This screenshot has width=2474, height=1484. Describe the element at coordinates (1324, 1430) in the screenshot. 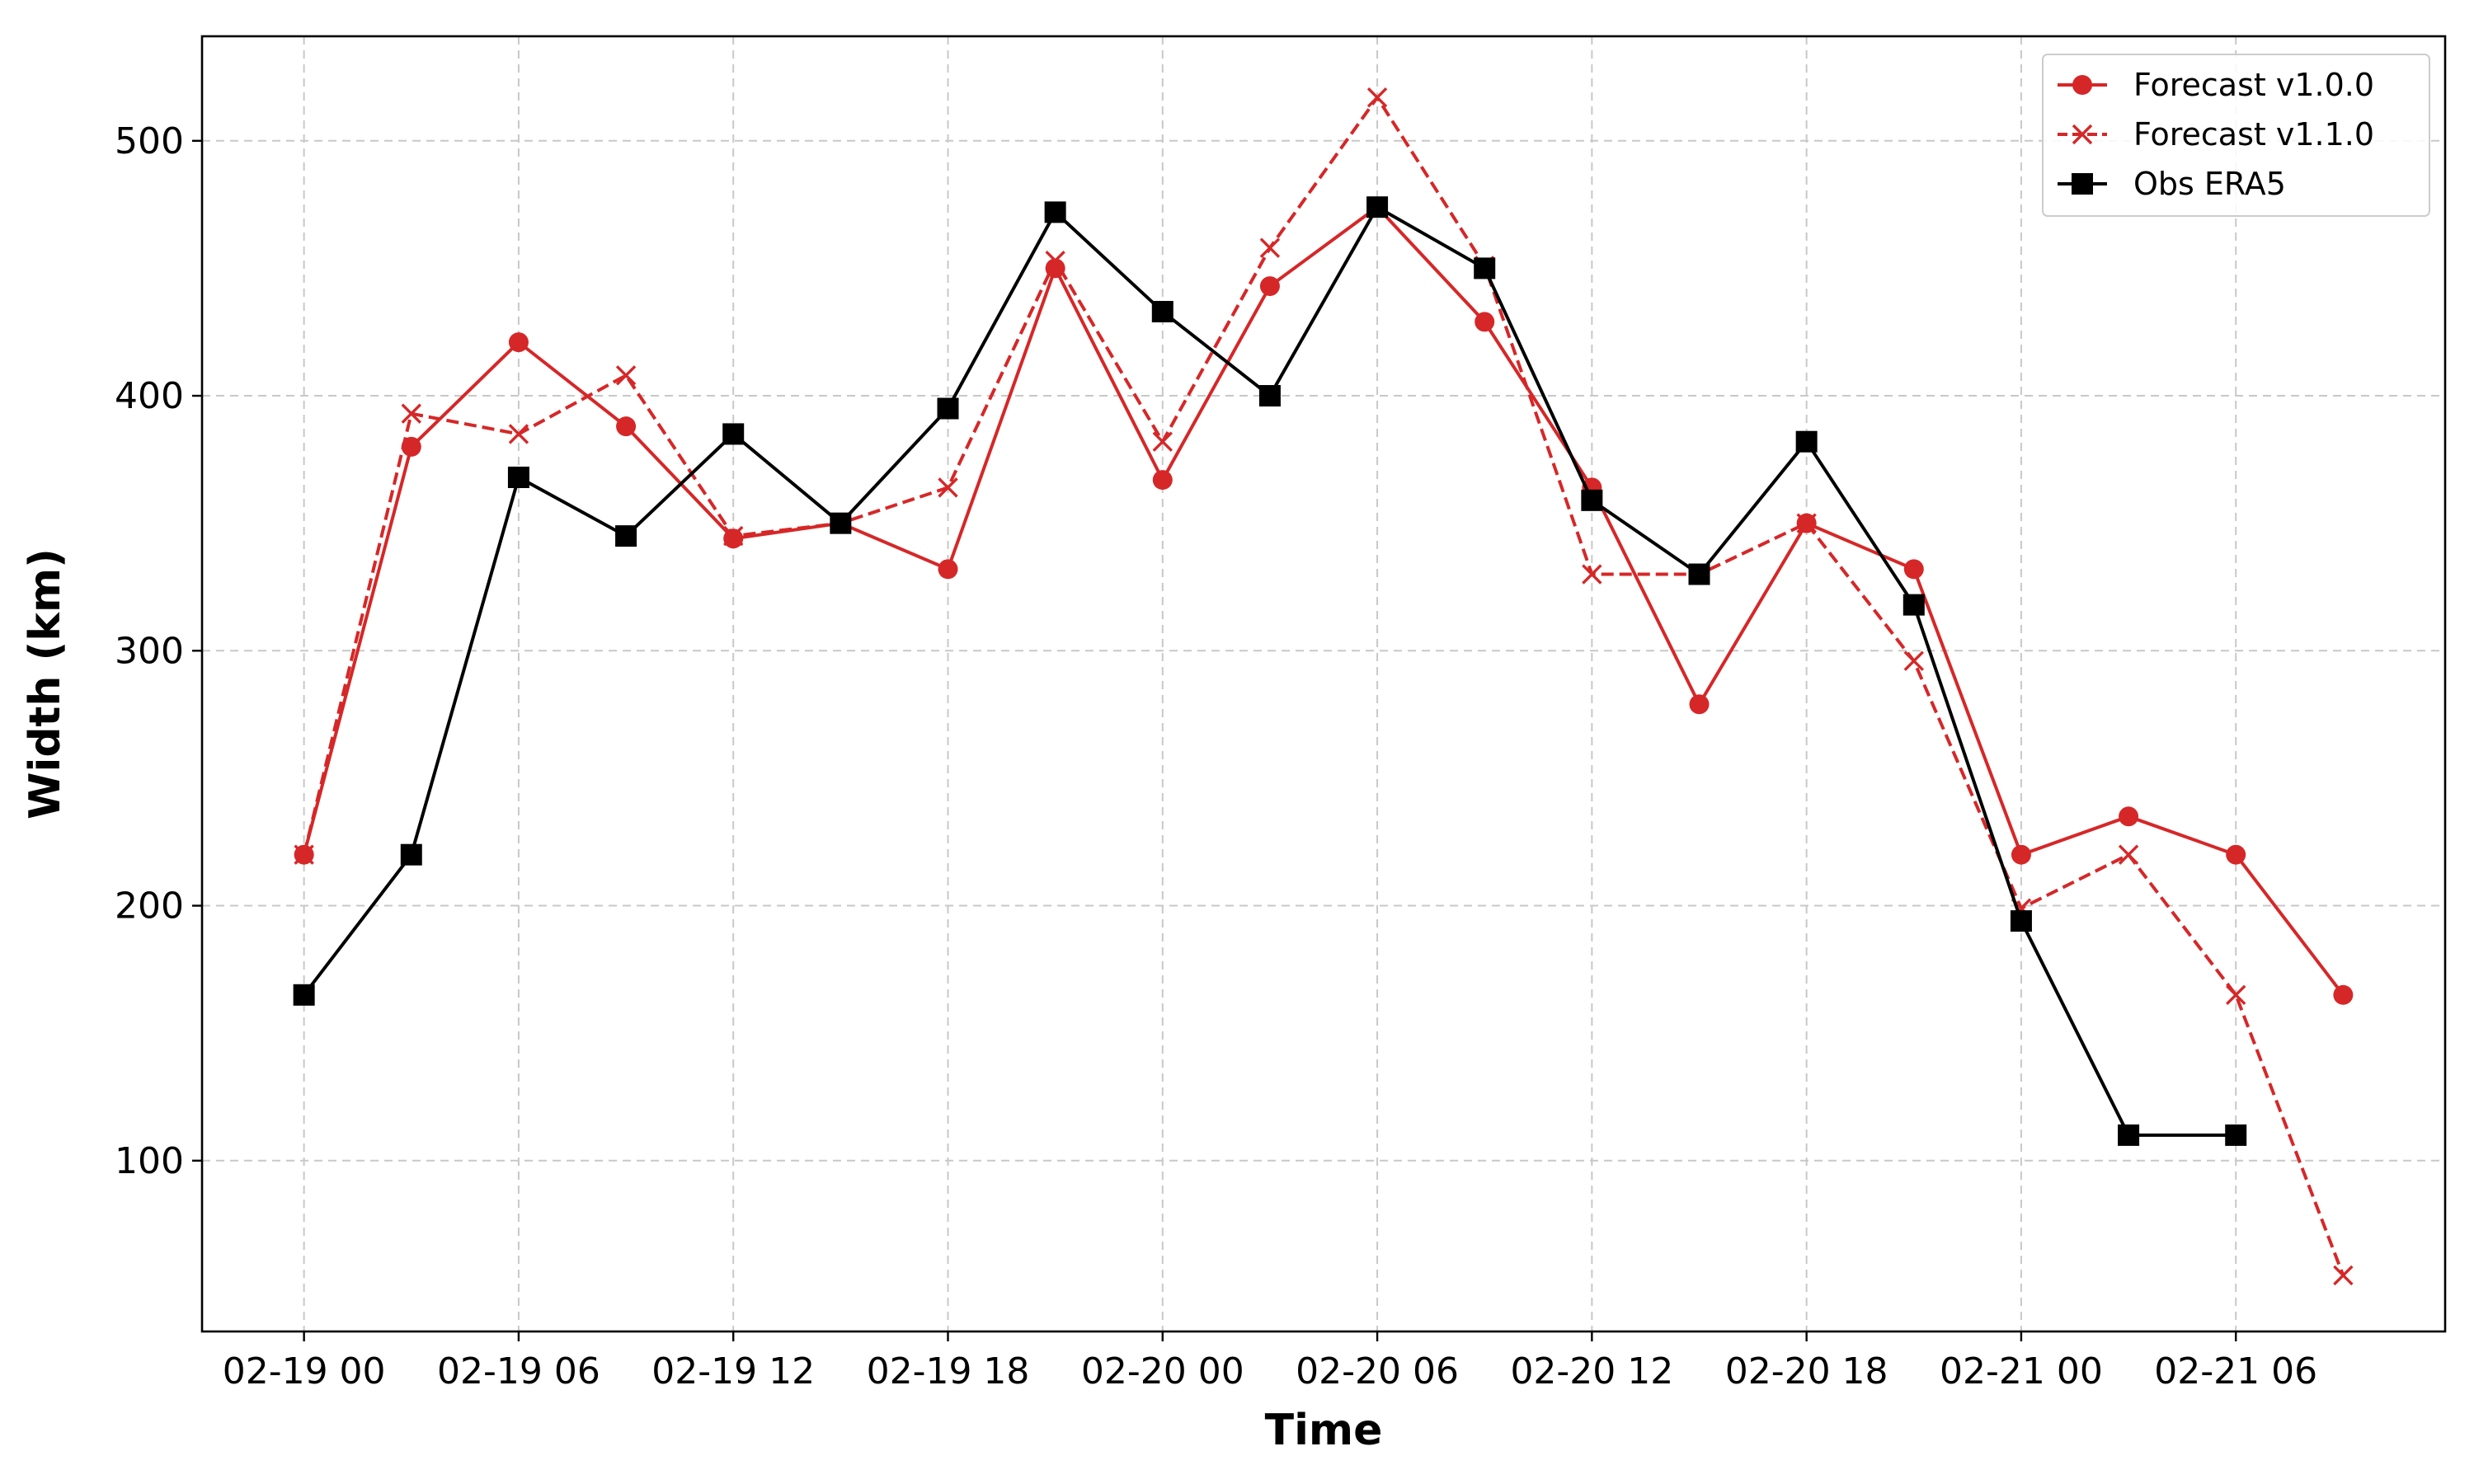

I see `x-axis-title: Time` at that location.